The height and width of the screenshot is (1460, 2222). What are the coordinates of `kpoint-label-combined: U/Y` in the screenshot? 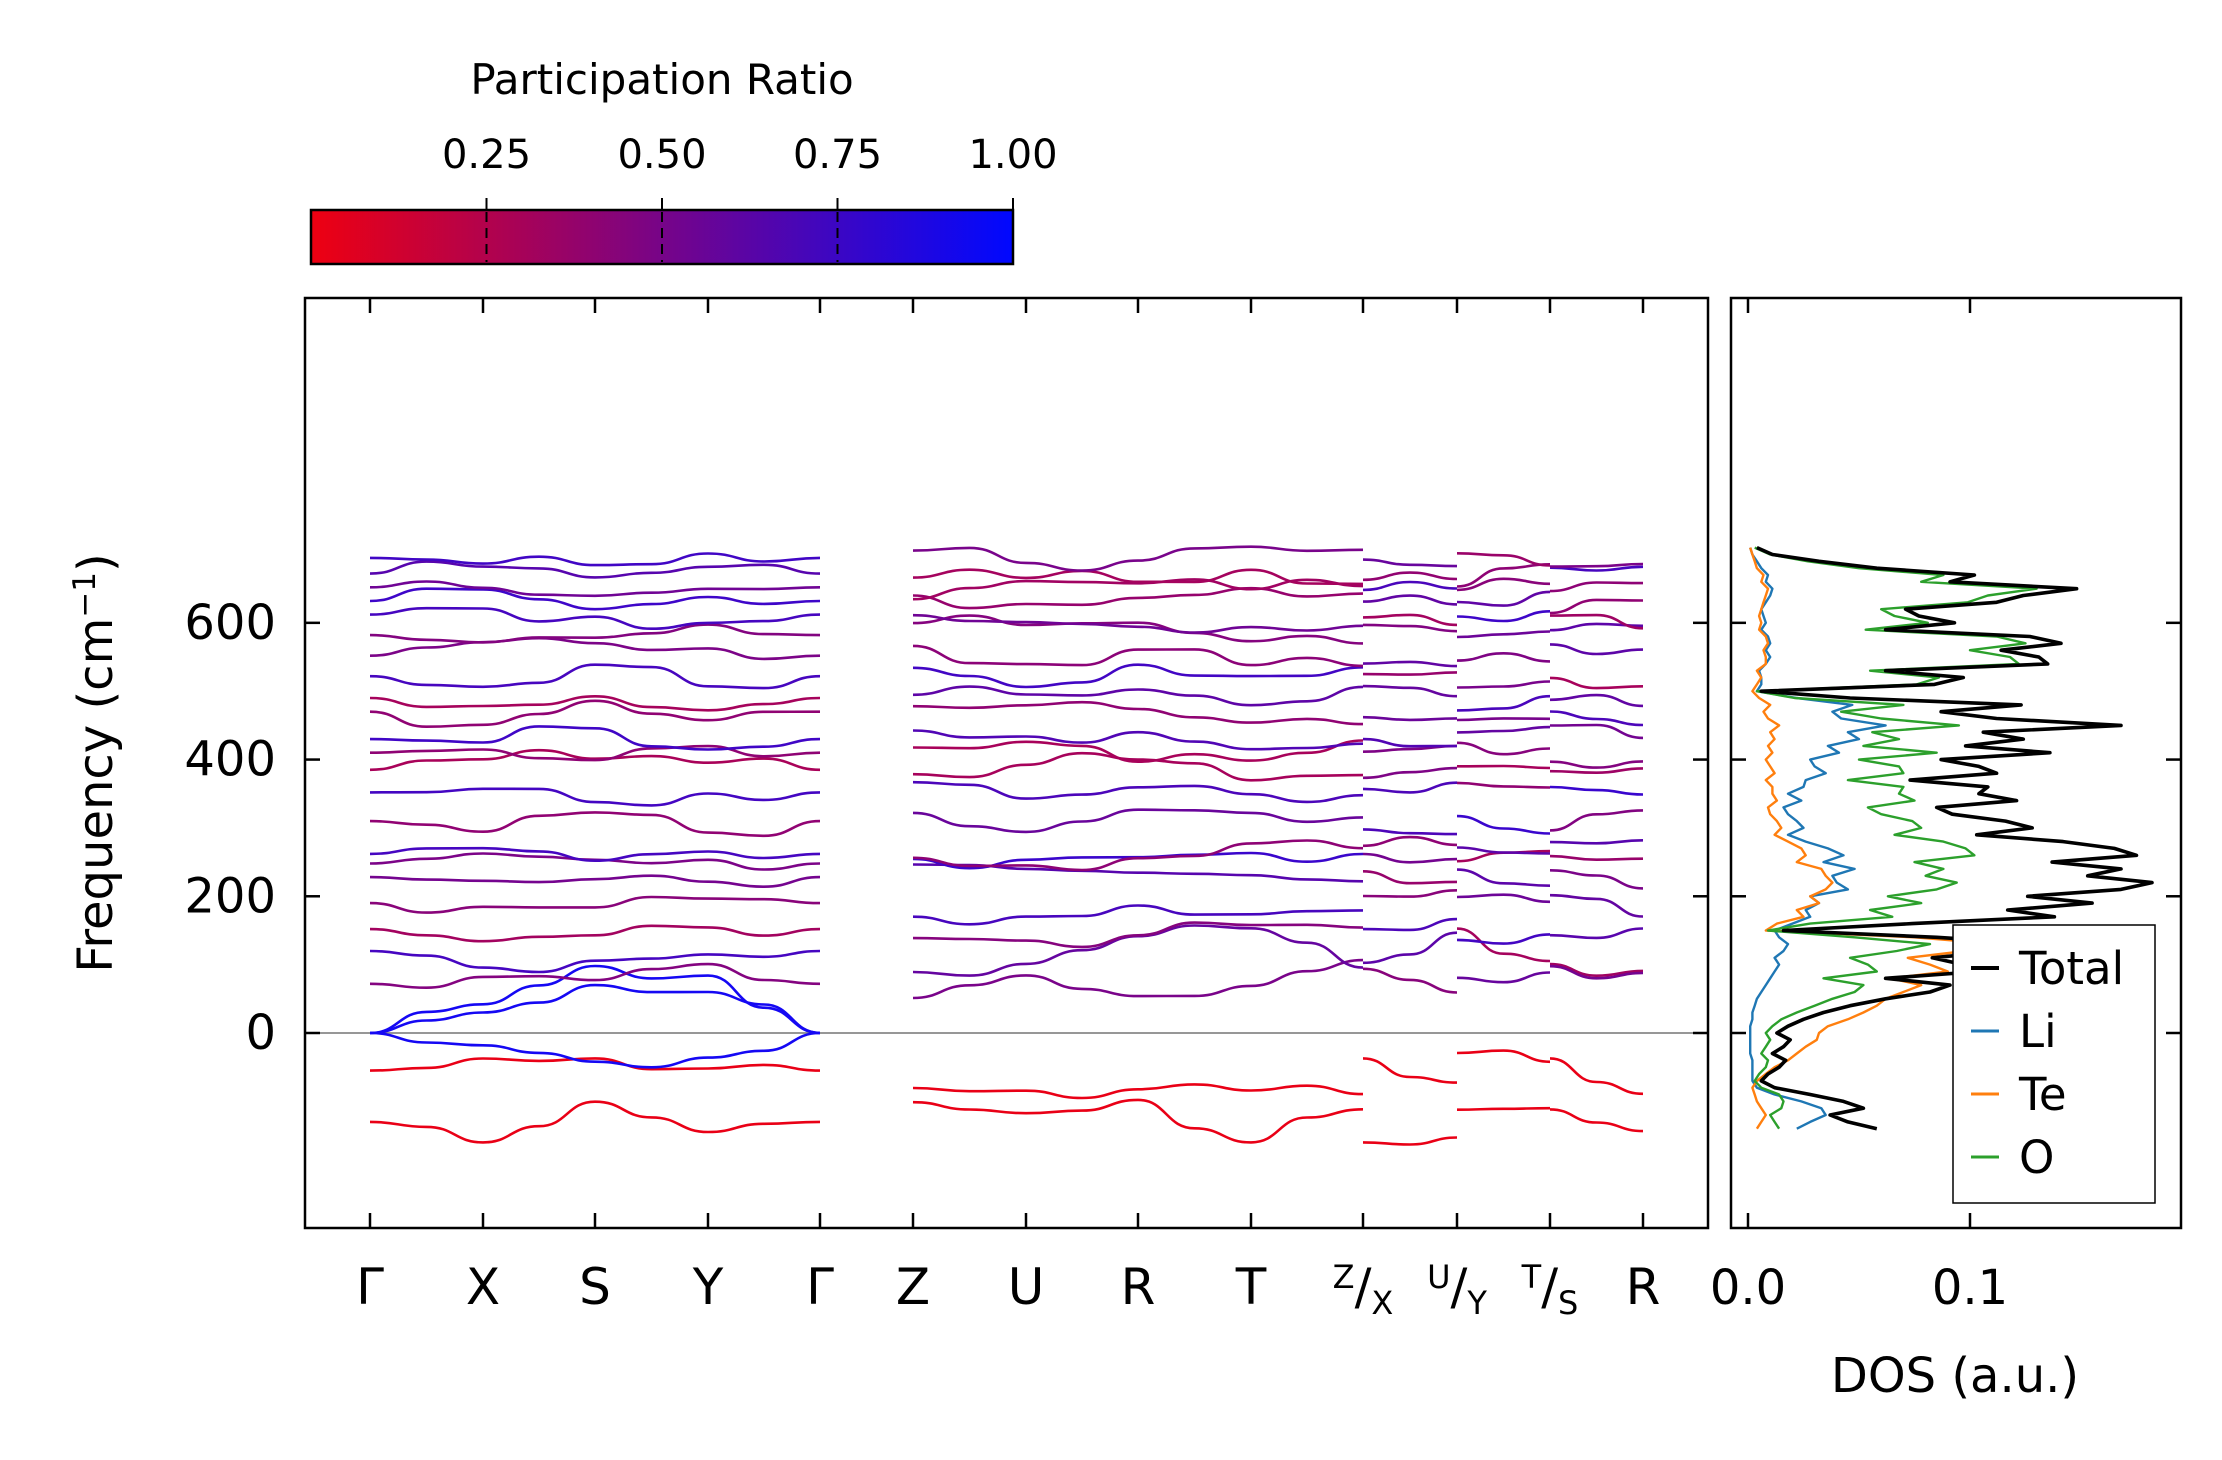 It's located at (1457, 1290).